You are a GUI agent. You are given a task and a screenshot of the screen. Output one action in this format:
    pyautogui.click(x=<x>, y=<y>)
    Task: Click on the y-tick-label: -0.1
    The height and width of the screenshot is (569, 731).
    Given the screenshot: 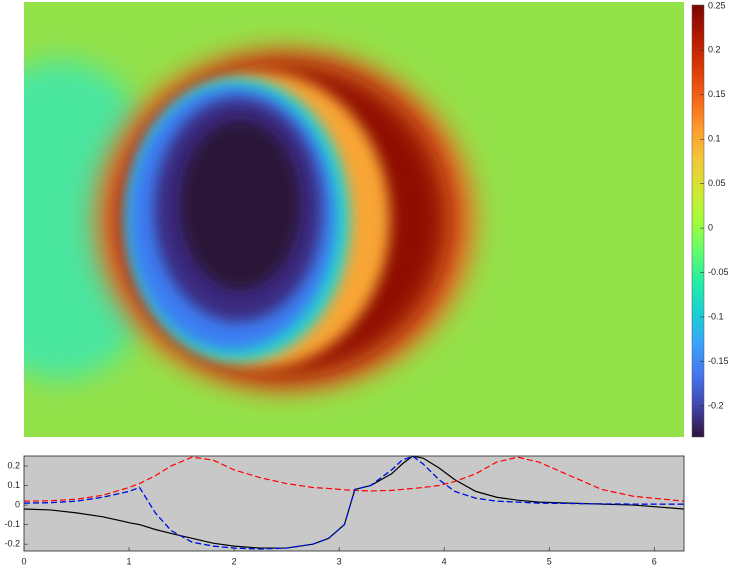 What is the action you would take?
    pyautogui.click(x=12, y=524)
    